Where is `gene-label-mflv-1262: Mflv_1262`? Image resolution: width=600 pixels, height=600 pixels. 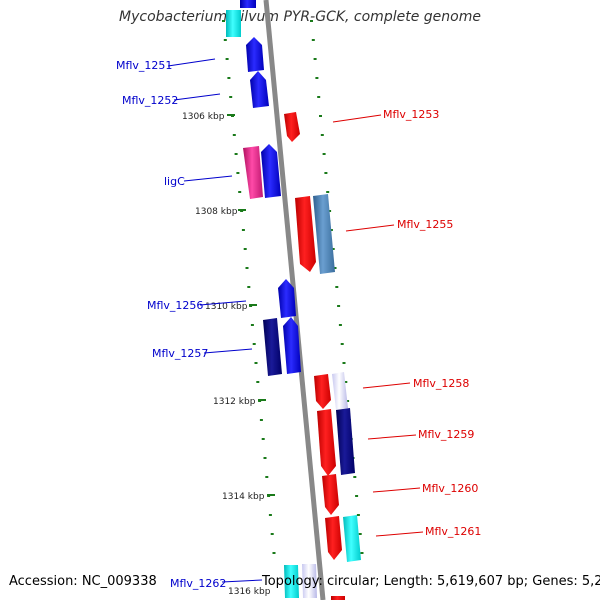
gene-label-mflv-1262: Mflv_1262 is located at coordinates (198, 583).